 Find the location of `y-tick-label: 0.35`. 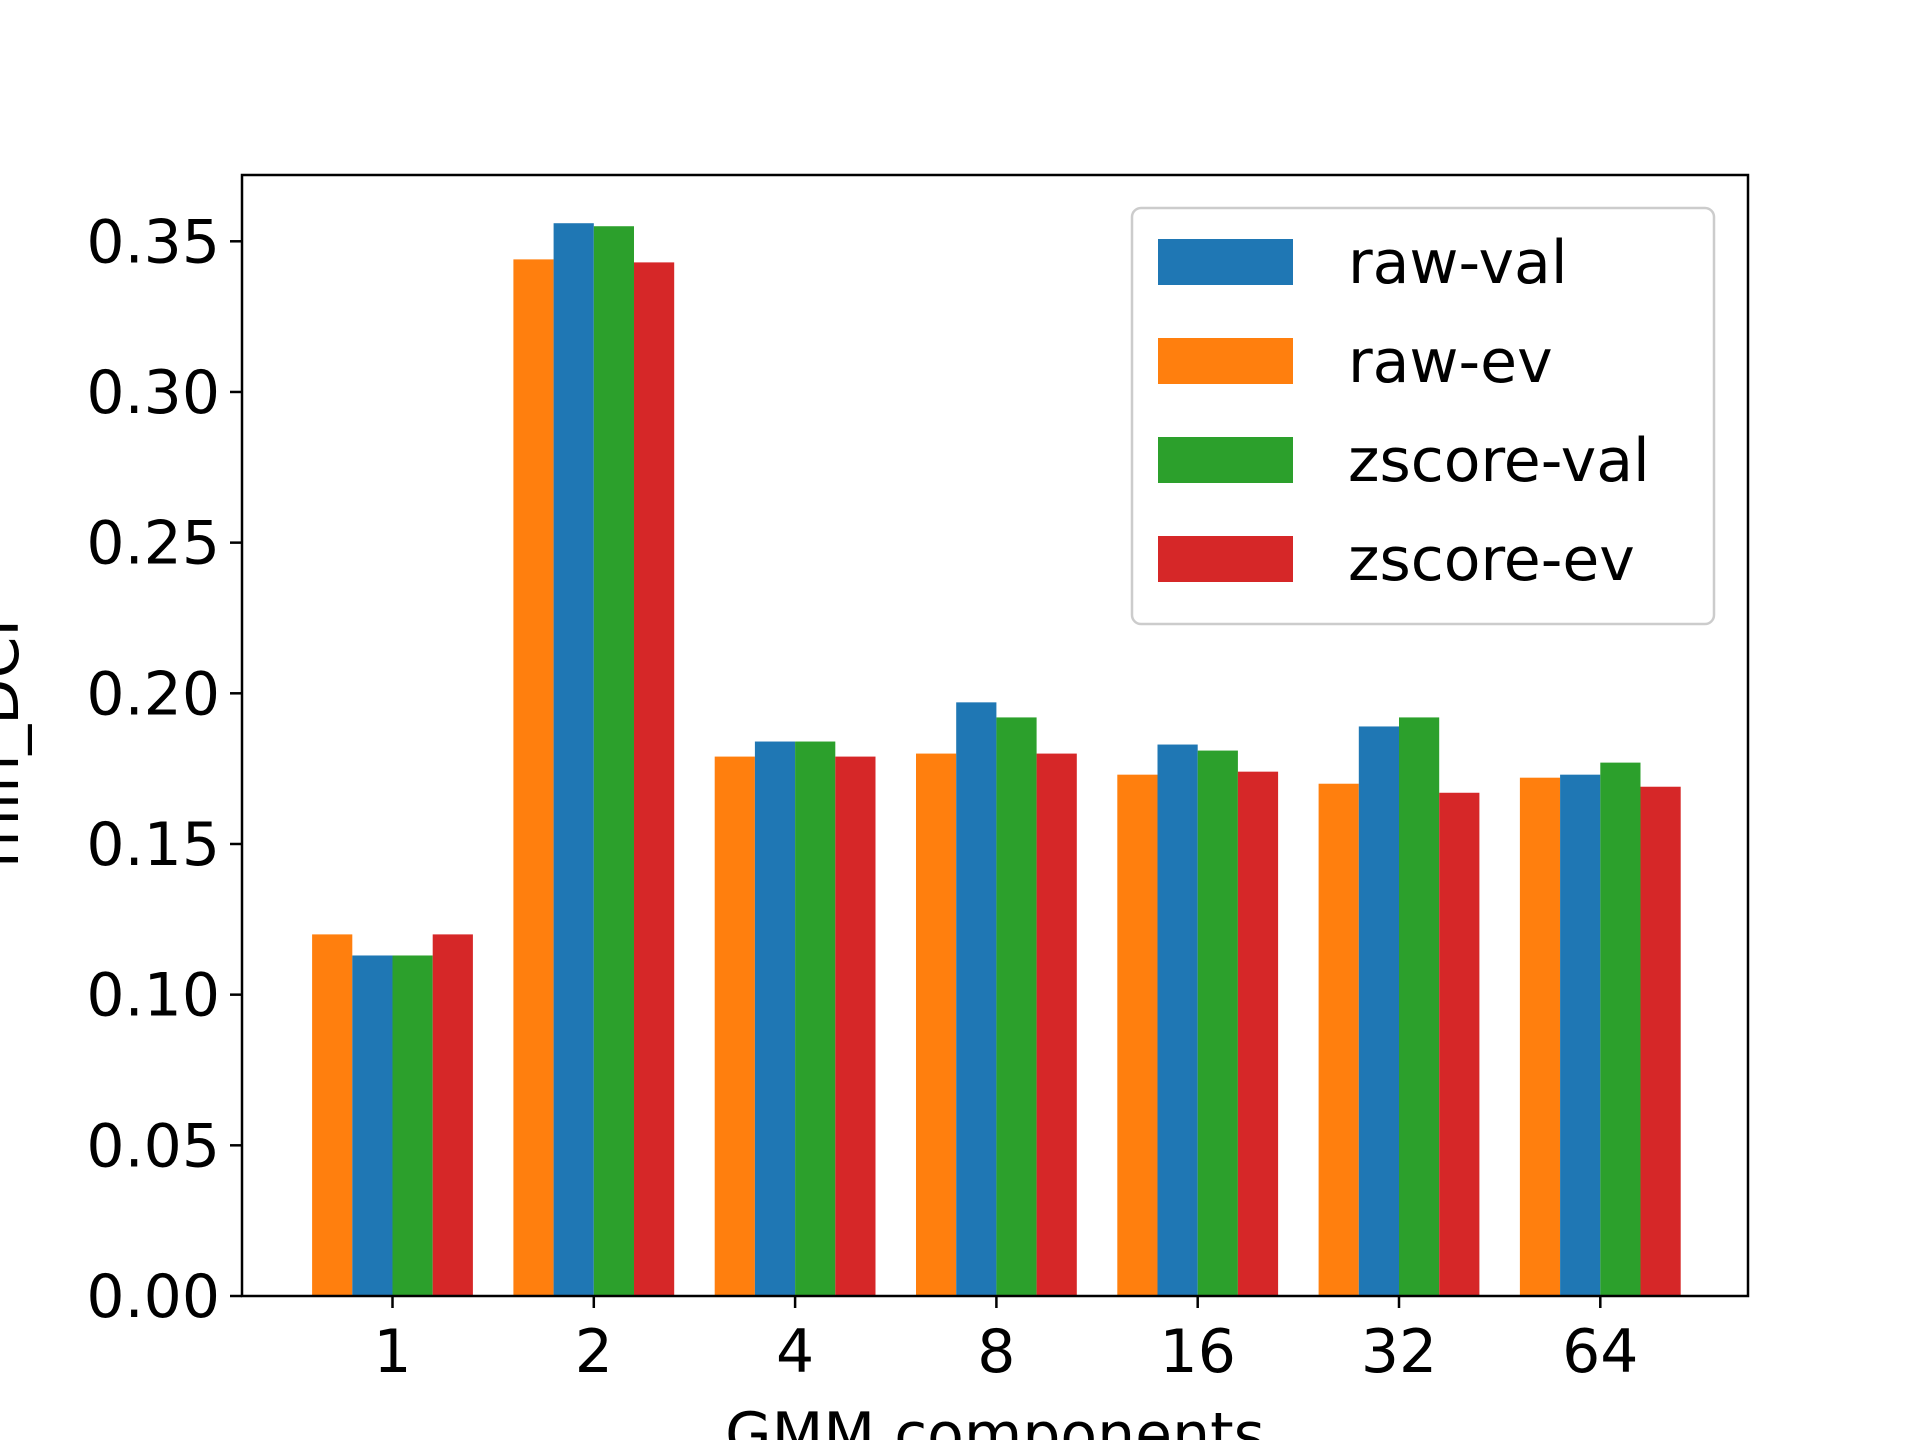

y-tick-label: 0.35 is located at coordinates (153, 242).